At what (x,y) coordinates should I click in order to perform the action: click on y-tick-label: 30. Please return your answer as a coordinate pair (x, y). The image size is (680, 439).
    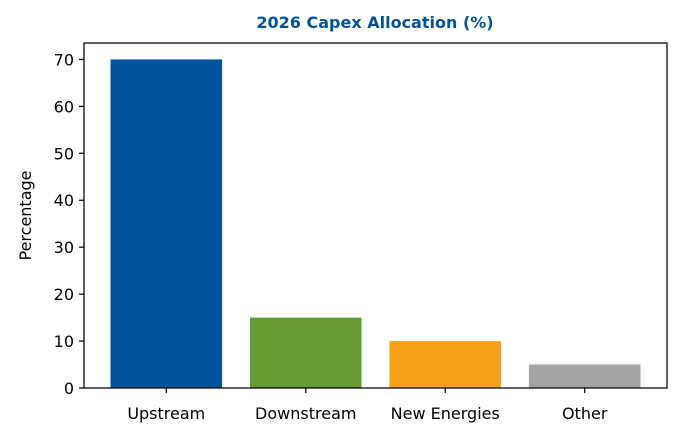
    Looking at the image, I should click on (64, 247).